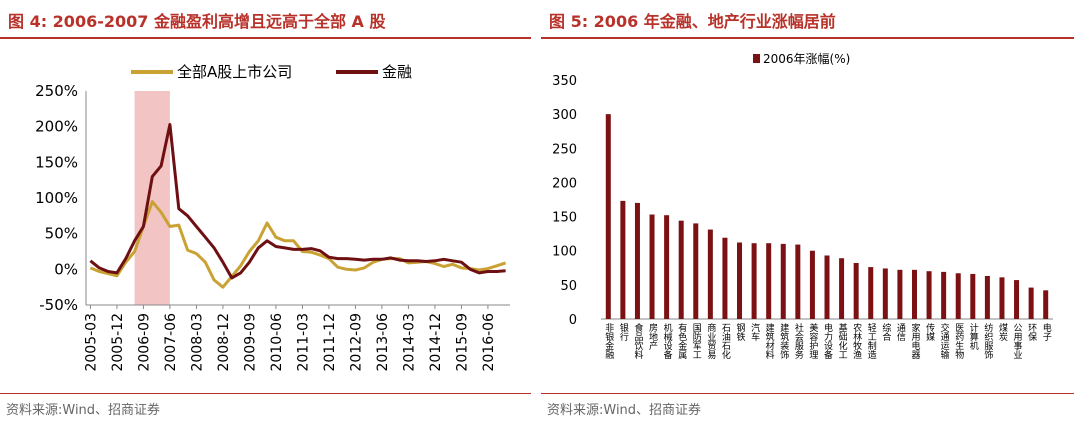 Image resolution: width=1080 pixels, height=425 pixels. I want to click on y-tick-label: 300, so click(564, 115).